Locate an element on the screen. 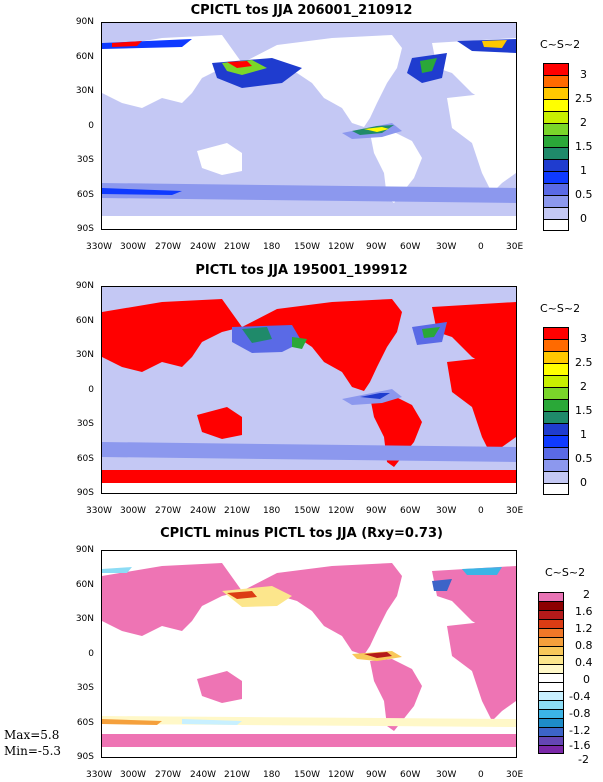 The height and width of the screenshot is (782, 603). eurasia is located at coordinates (309, 599).